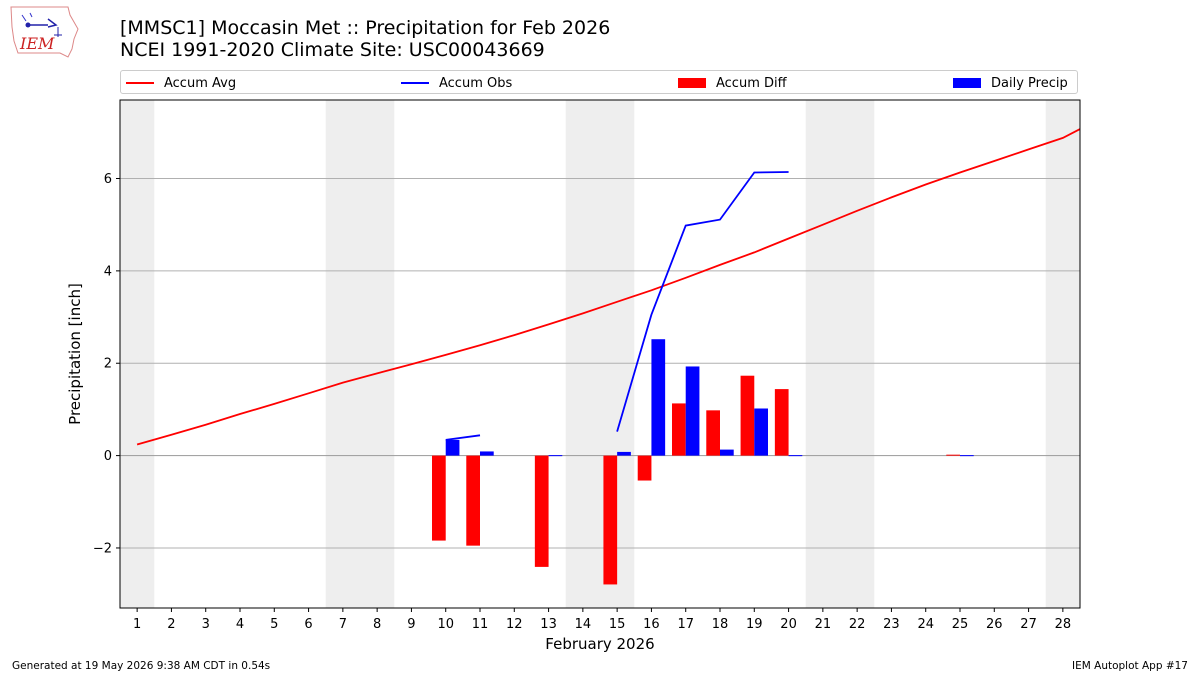 This screenshot has height=675, width=1200. What do you see at coordinates (332, 50) in the screenshot?
I see `chart-subtitle: NCEI 1991-2020 Climate Site: USC00043669` at bounding box center [332, 50].